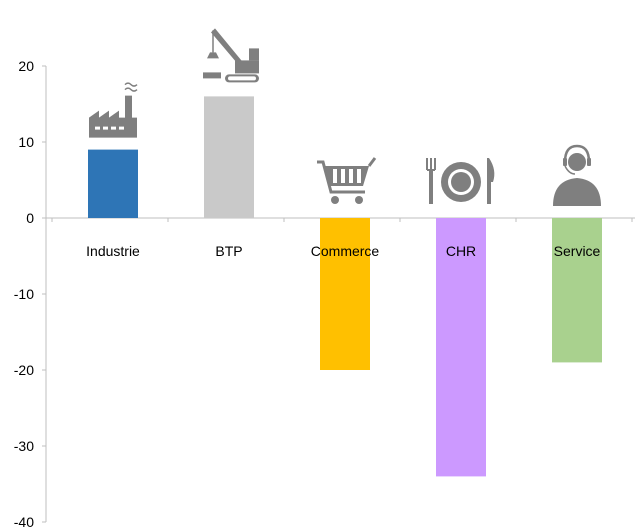 The width and height of the screenshot is (642, 532). Describe the element at coordinates (577, 290) in the screenshot. I see `bar-service` at that location.